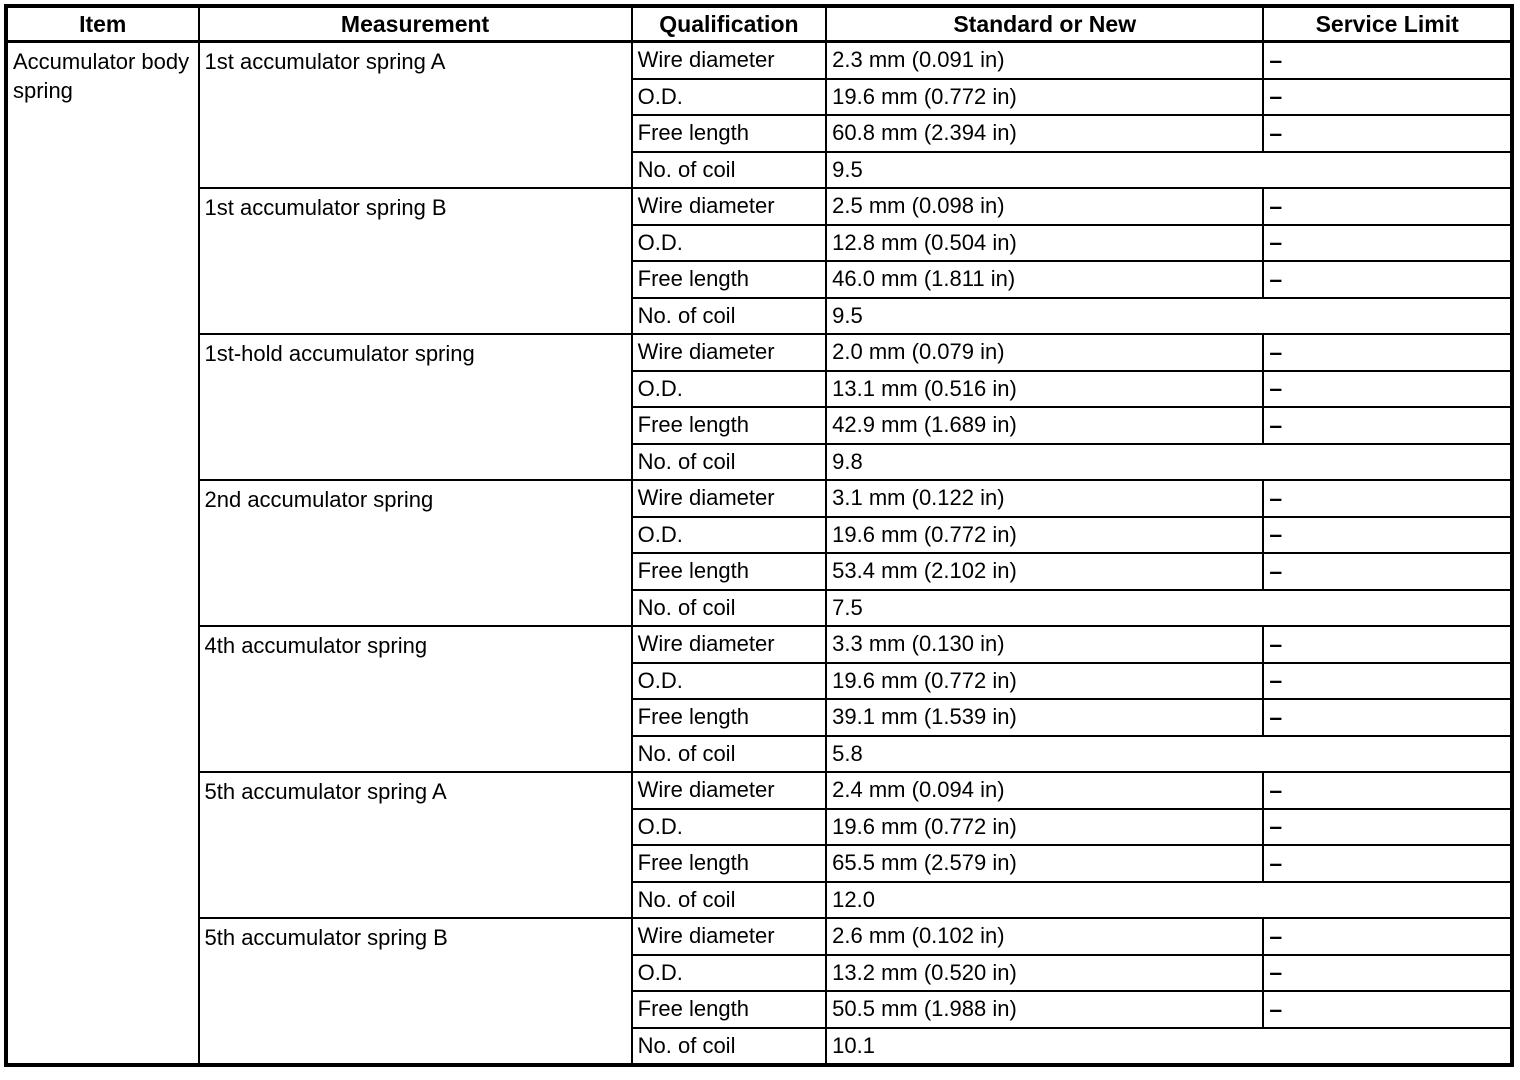 The image size is (1520, 1080). I want to click on table-row: No. of coil 9.8, so click(759, 461).